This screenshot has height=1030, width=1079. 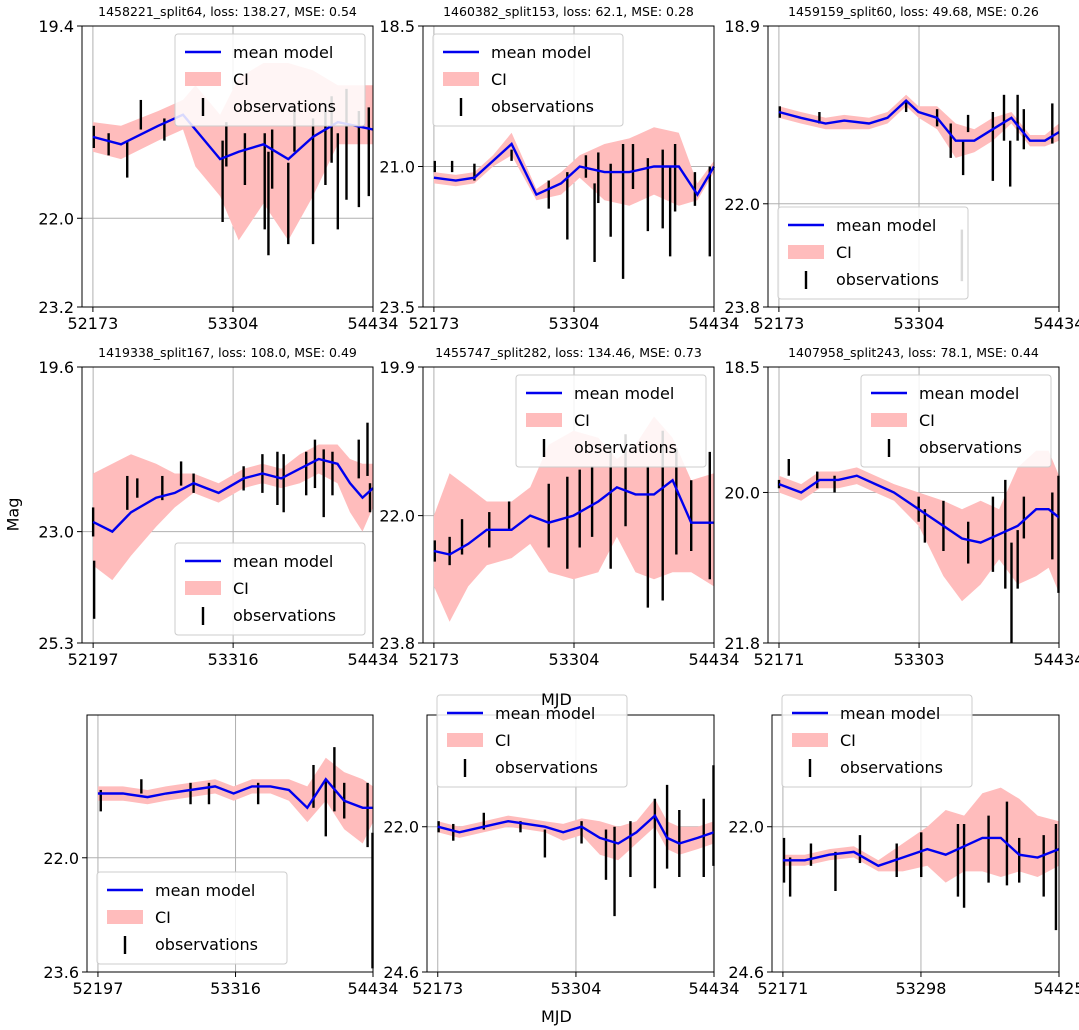 What do you see at coordinates (397, 643) in the screenshot?
I see `y-tick-label: 23.8` at bounding box center [397, 643].